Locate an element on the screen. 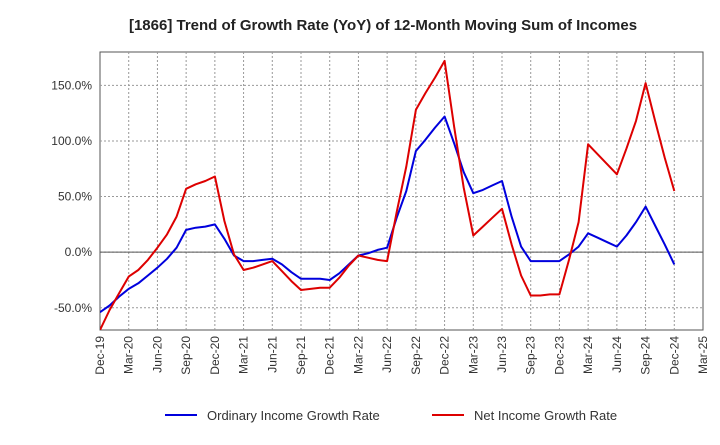 Image resolution: width=720 pixels, height=445 pixels. x-tick-label: Jun-23 is located at coordinates (502, 354).